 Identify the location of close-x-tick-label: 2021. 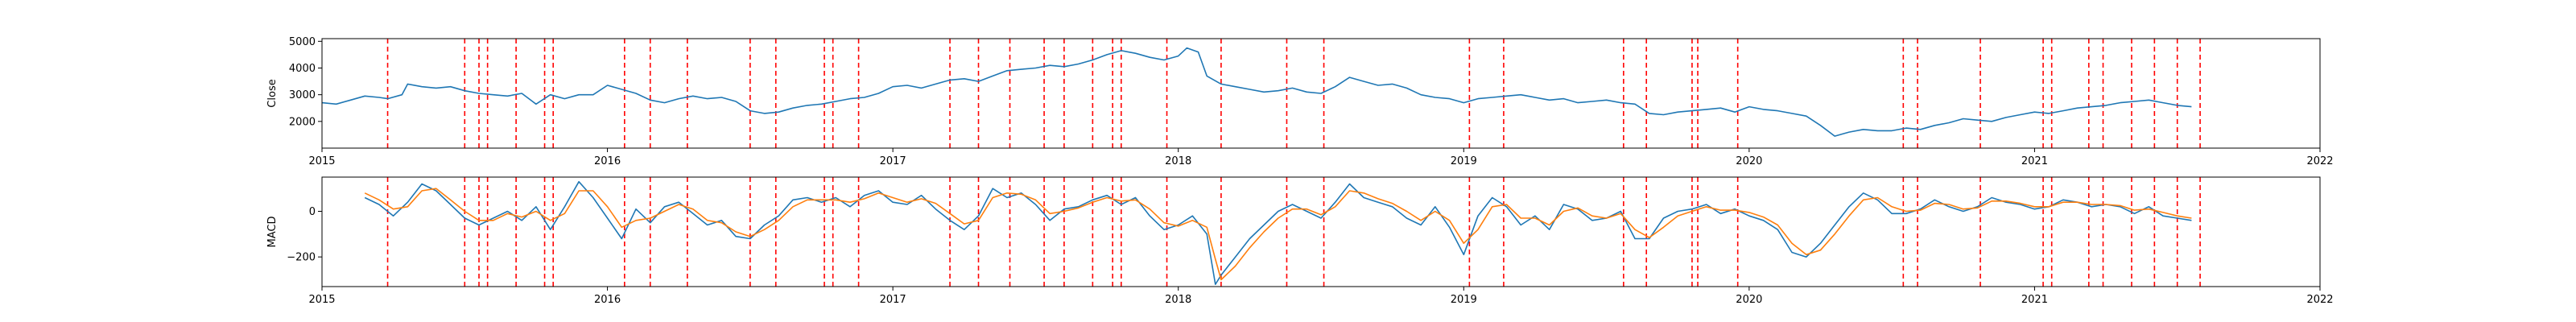
(2034, 161).